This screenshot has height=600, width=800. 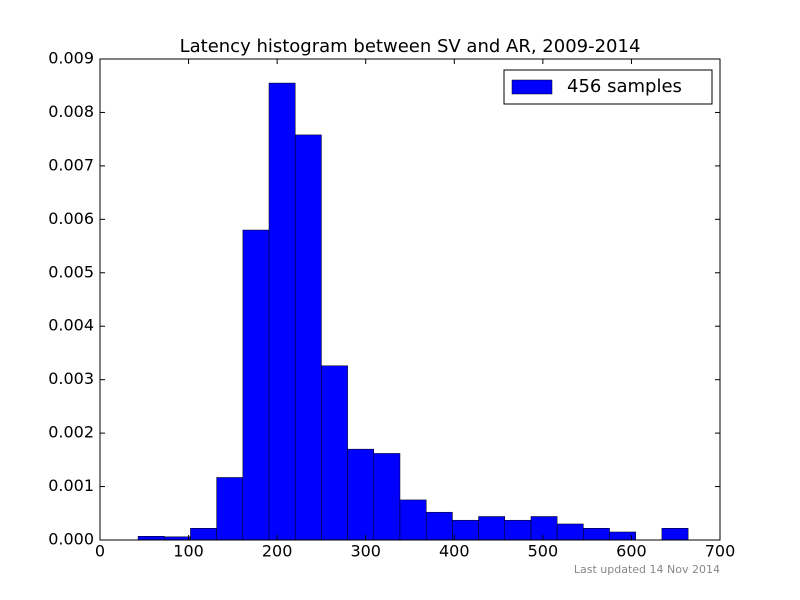 I want to click on x-tick-label: 100, so click(x=188, y=551).